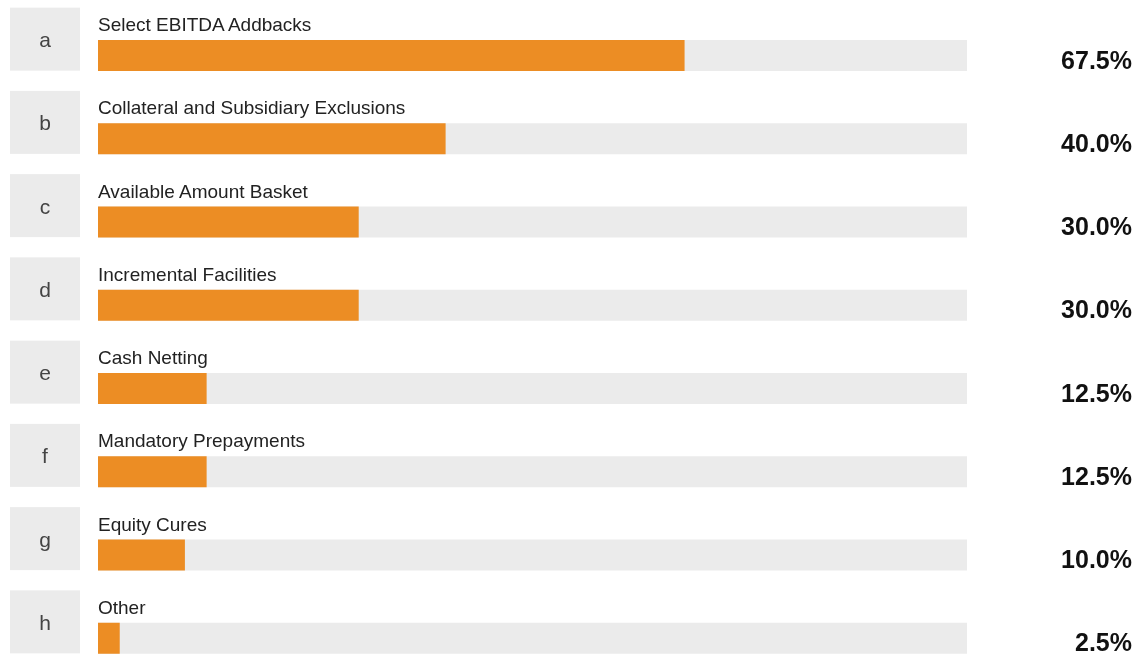  What do you see at coordinates (45, 622) in the screenshot?
I see `text: h` at bounding box center [45, 622].